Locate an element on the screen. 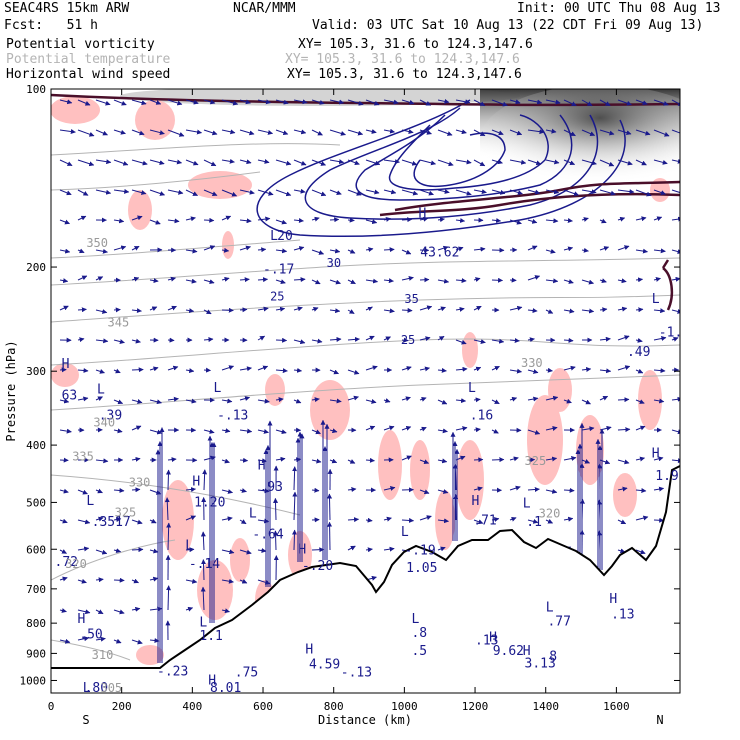 The image size is (740, 740). stratosphere-pv-shading is located at coordinates (400, 142).